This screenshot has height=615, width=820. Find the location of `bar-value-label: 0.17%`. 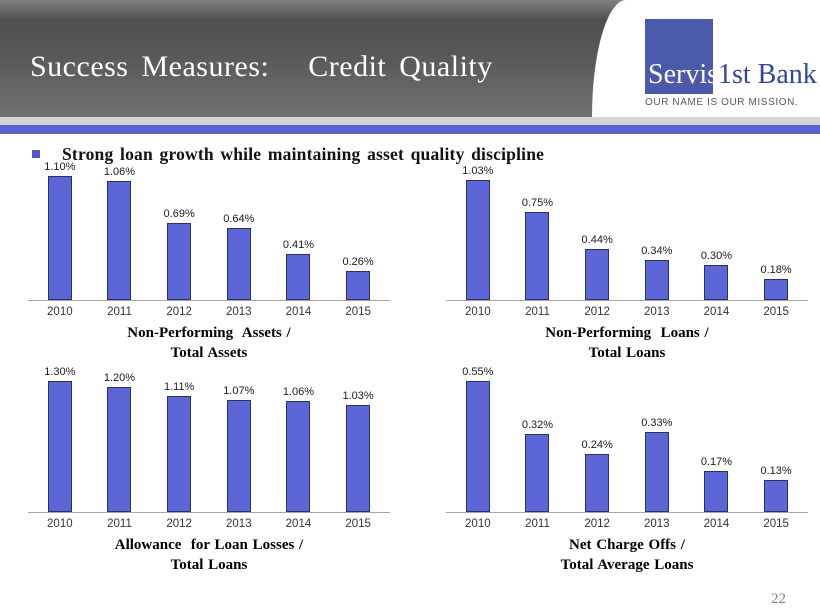

bar-value-label: 0.17% is located at coordinates (716, 462).